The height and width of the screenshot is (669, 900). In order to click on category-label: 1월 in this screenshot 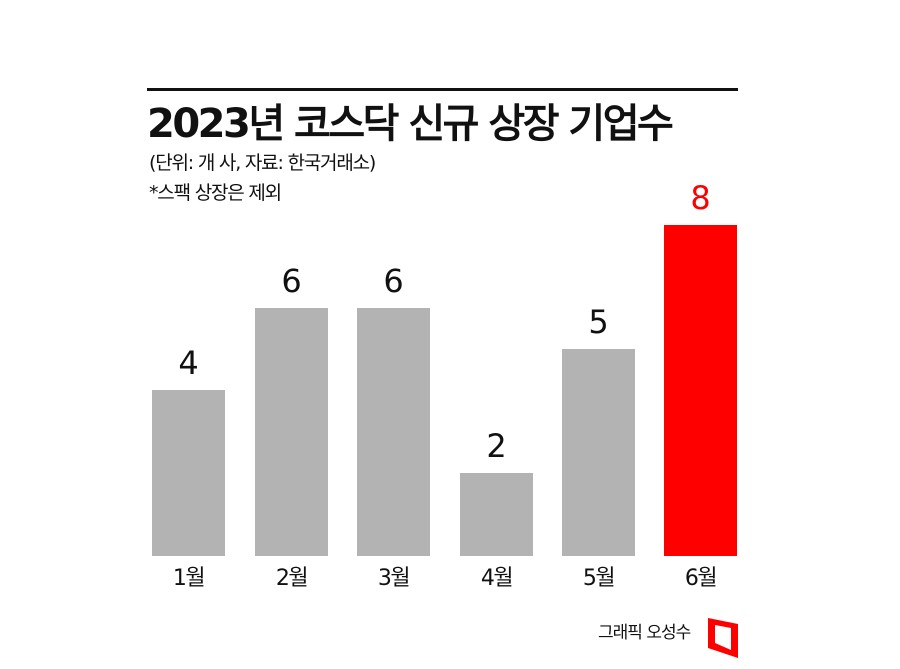, I will do `click(189, 578)`.